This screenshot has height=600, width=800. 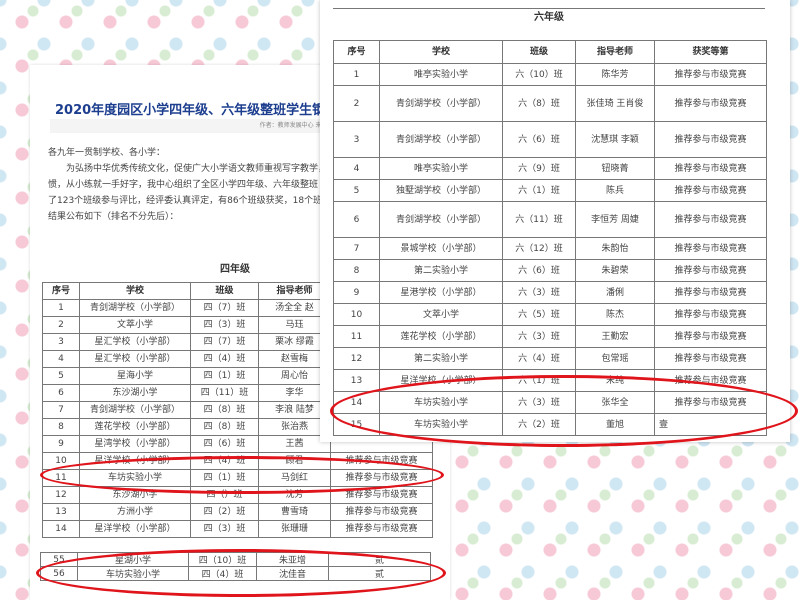 I want to click on table-row: 11 莲花学校（小学部） 六（3）班 王勤宏 推荐参与市级竞赛, so click(x=550, y=336).